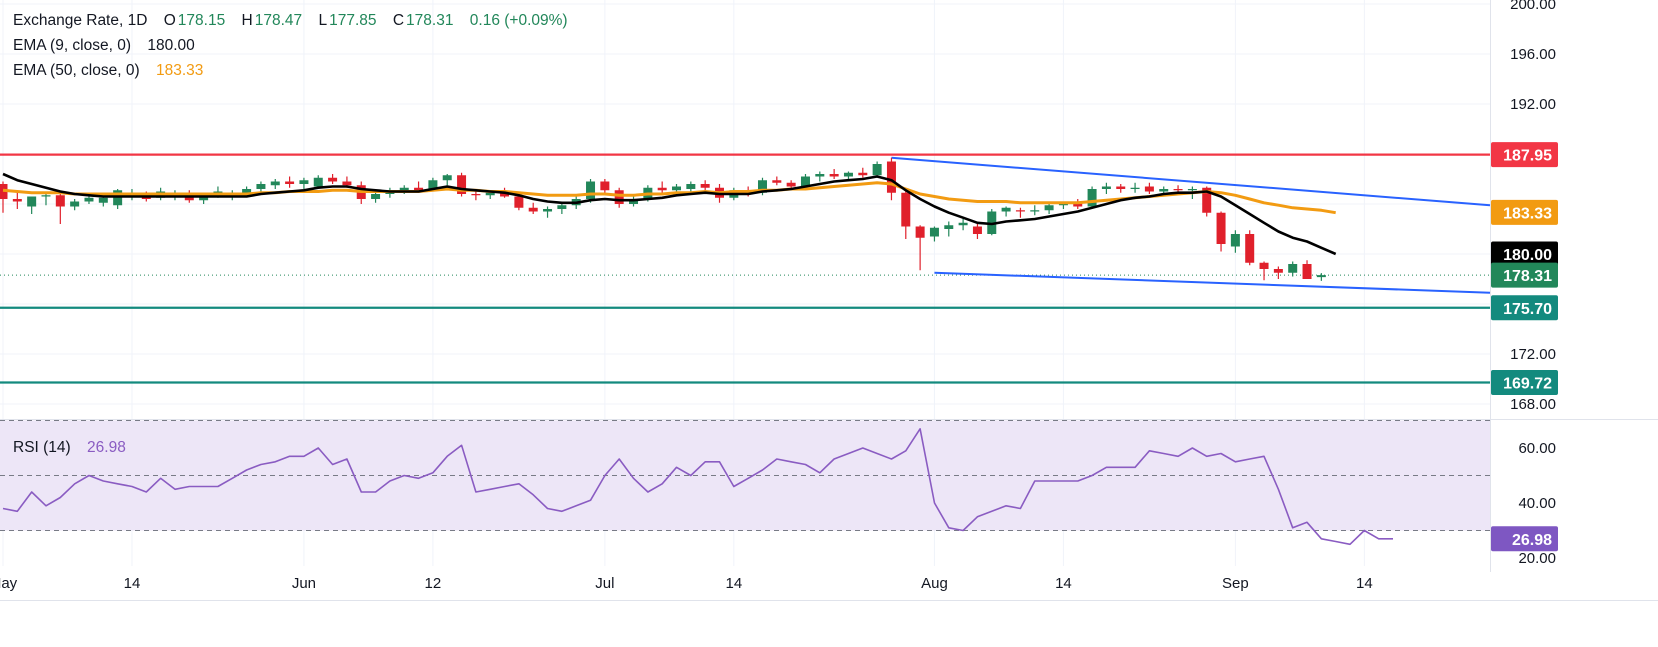 This screenshot has height=647, width=1658. Describe the element at coordinates (604, 583) in the screenshot. I see `time-tick-label: Jul` at that location.